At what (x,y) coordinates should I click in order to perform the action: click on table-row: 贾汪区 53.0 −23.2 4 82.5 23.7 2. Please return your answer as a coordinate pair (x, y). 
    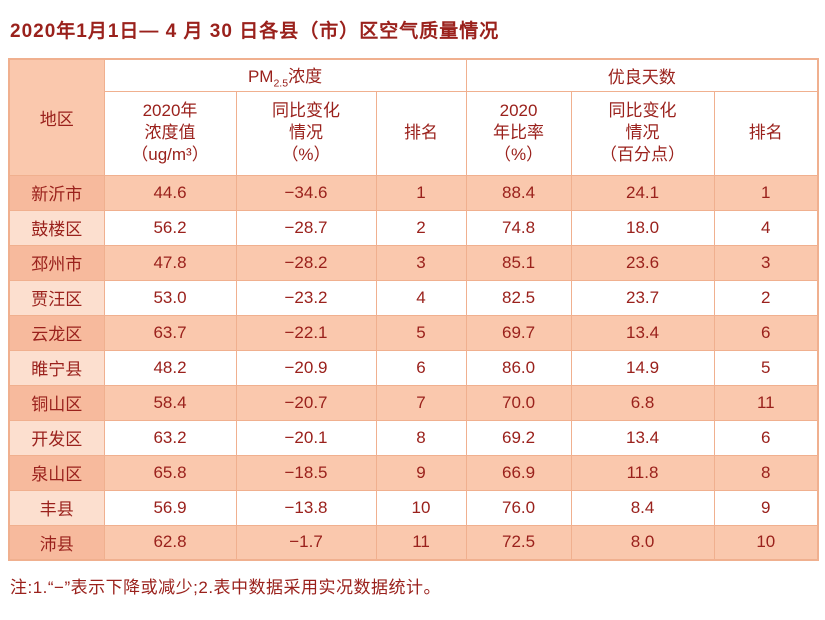
    Looking at the image, I should click on (413, 297).